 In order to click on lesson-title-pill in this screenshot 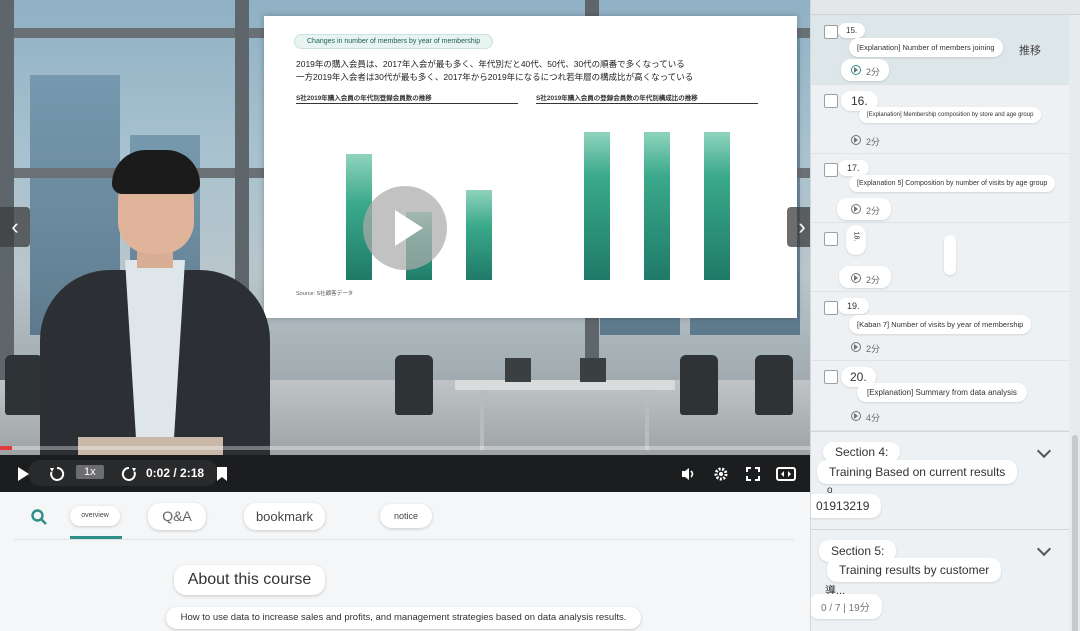, I will do `click(950, 255)`.